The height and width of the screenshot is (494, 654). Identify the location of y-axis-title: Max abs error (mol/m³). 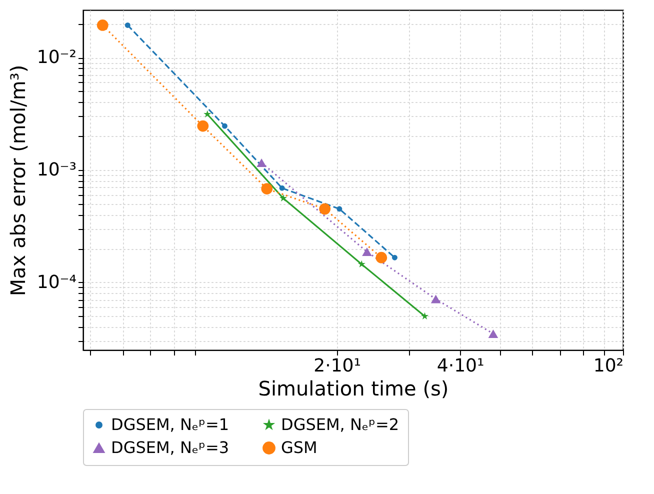
(18, 180).